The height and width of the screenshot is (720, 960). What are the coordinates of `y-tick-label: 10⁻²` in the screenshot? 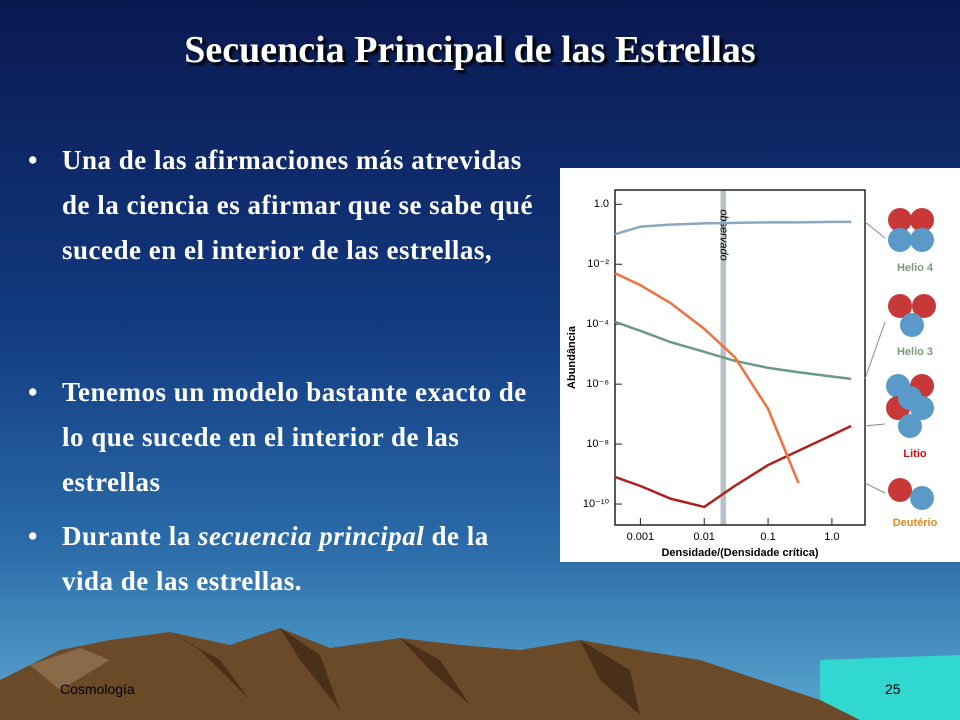 It's located at (598, 264).